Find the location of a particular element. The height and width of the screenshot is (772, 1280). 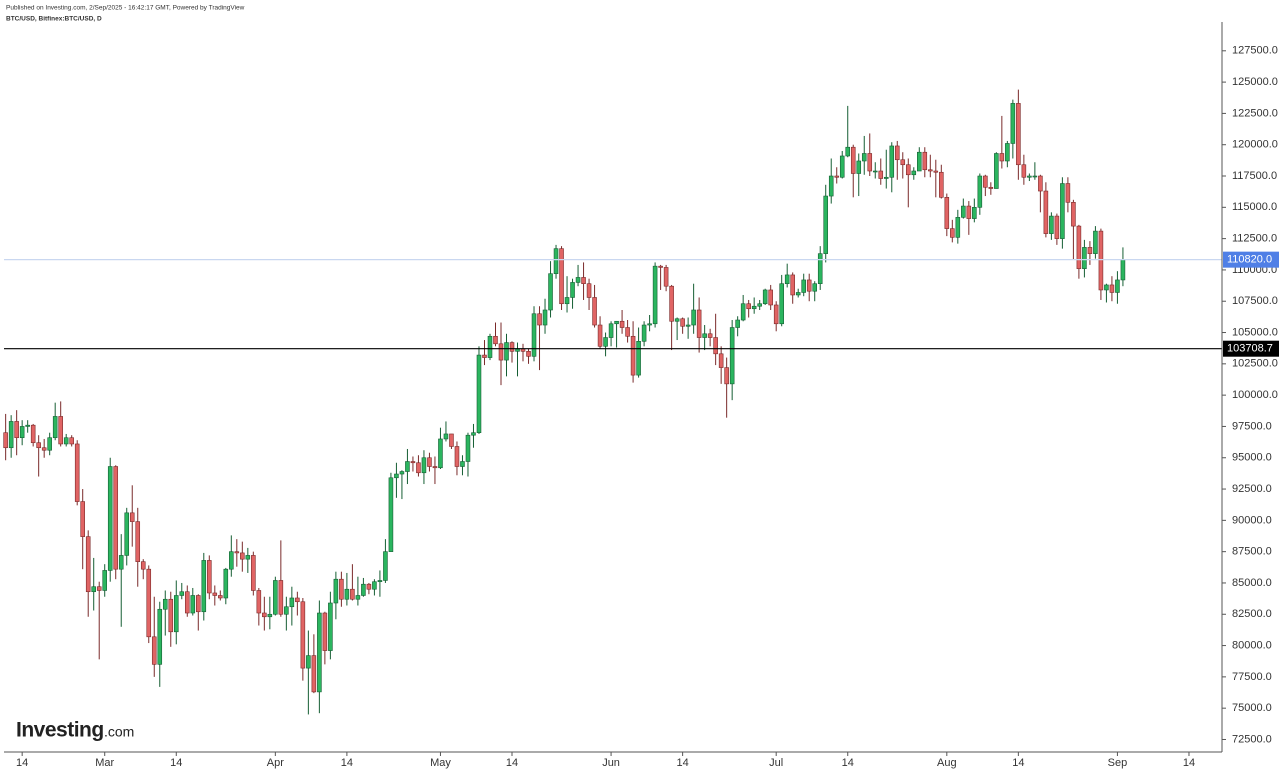

y-tick-label: 122500.0 is located at coordinates (1255, 113).